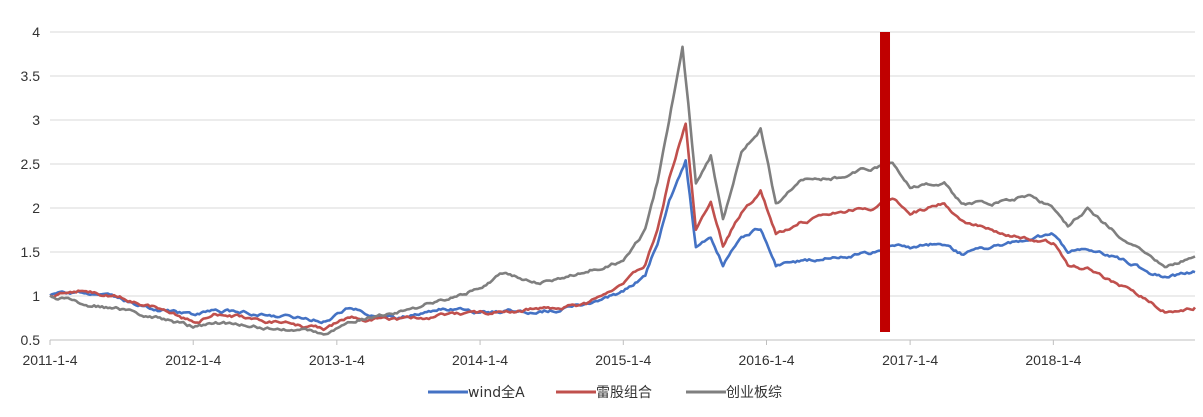 Image resolution: width=1203 pixels, height=417 pixels. I want to click on legend: wind全A 雷股组合 创业板综, so click(605, 392).